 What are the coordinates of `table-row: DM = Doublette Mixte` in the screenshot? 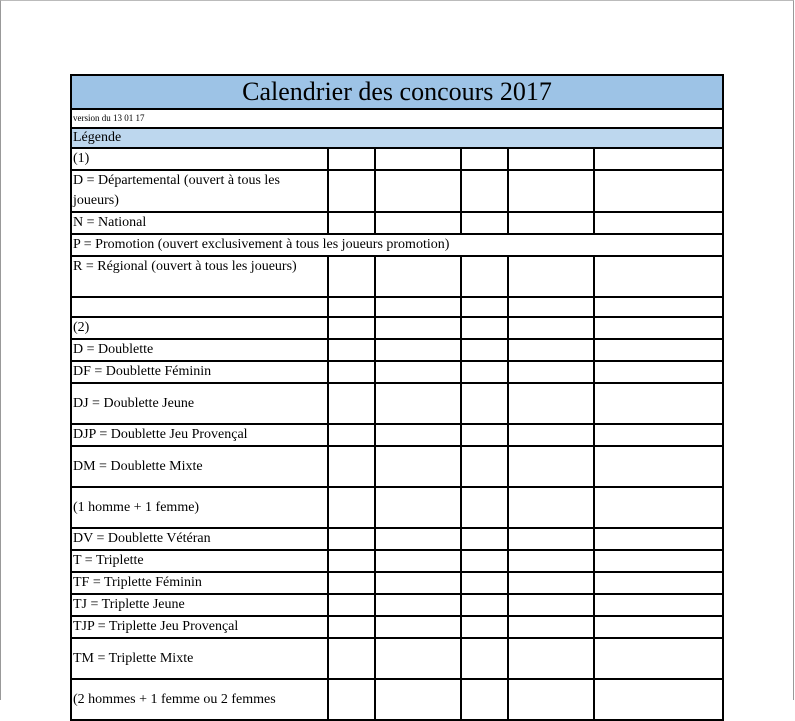 It's located at (397, 466).